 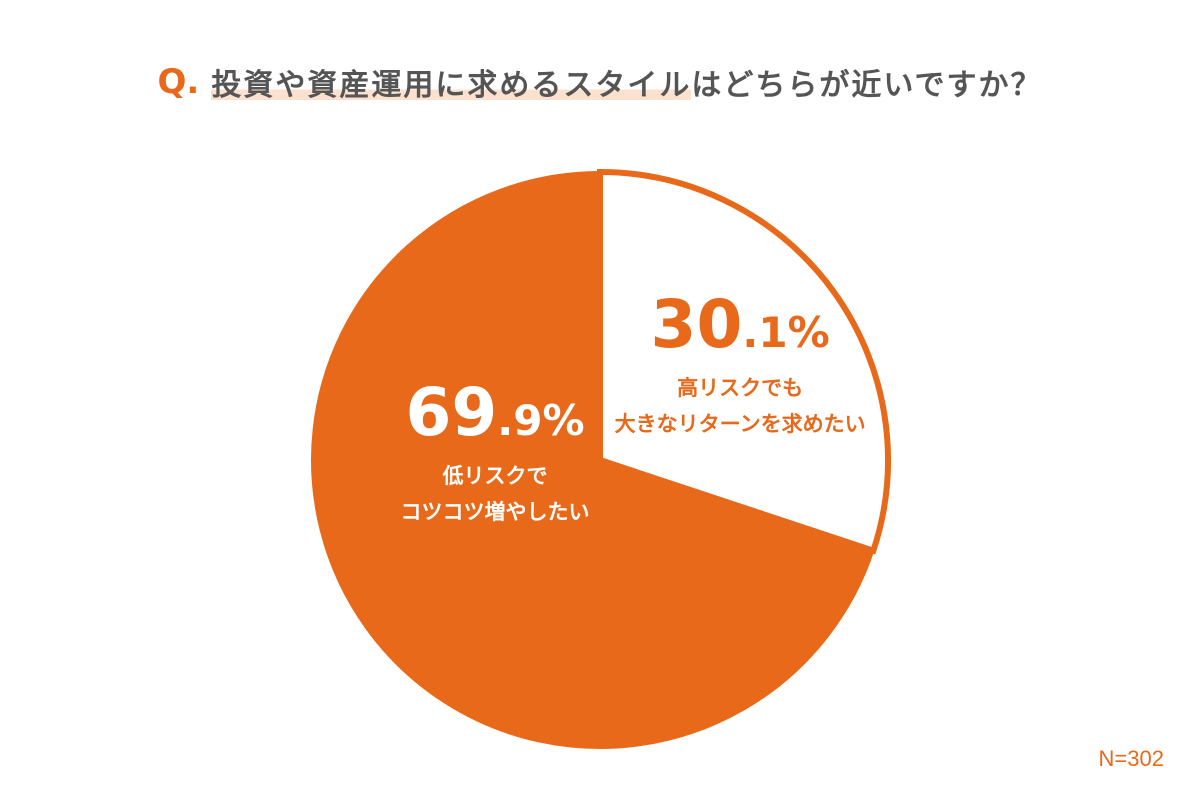 I want to click on question-text: 投資や資産運用に求めるスタイルはどちらが近いですか？, so click(x=626, y=85).